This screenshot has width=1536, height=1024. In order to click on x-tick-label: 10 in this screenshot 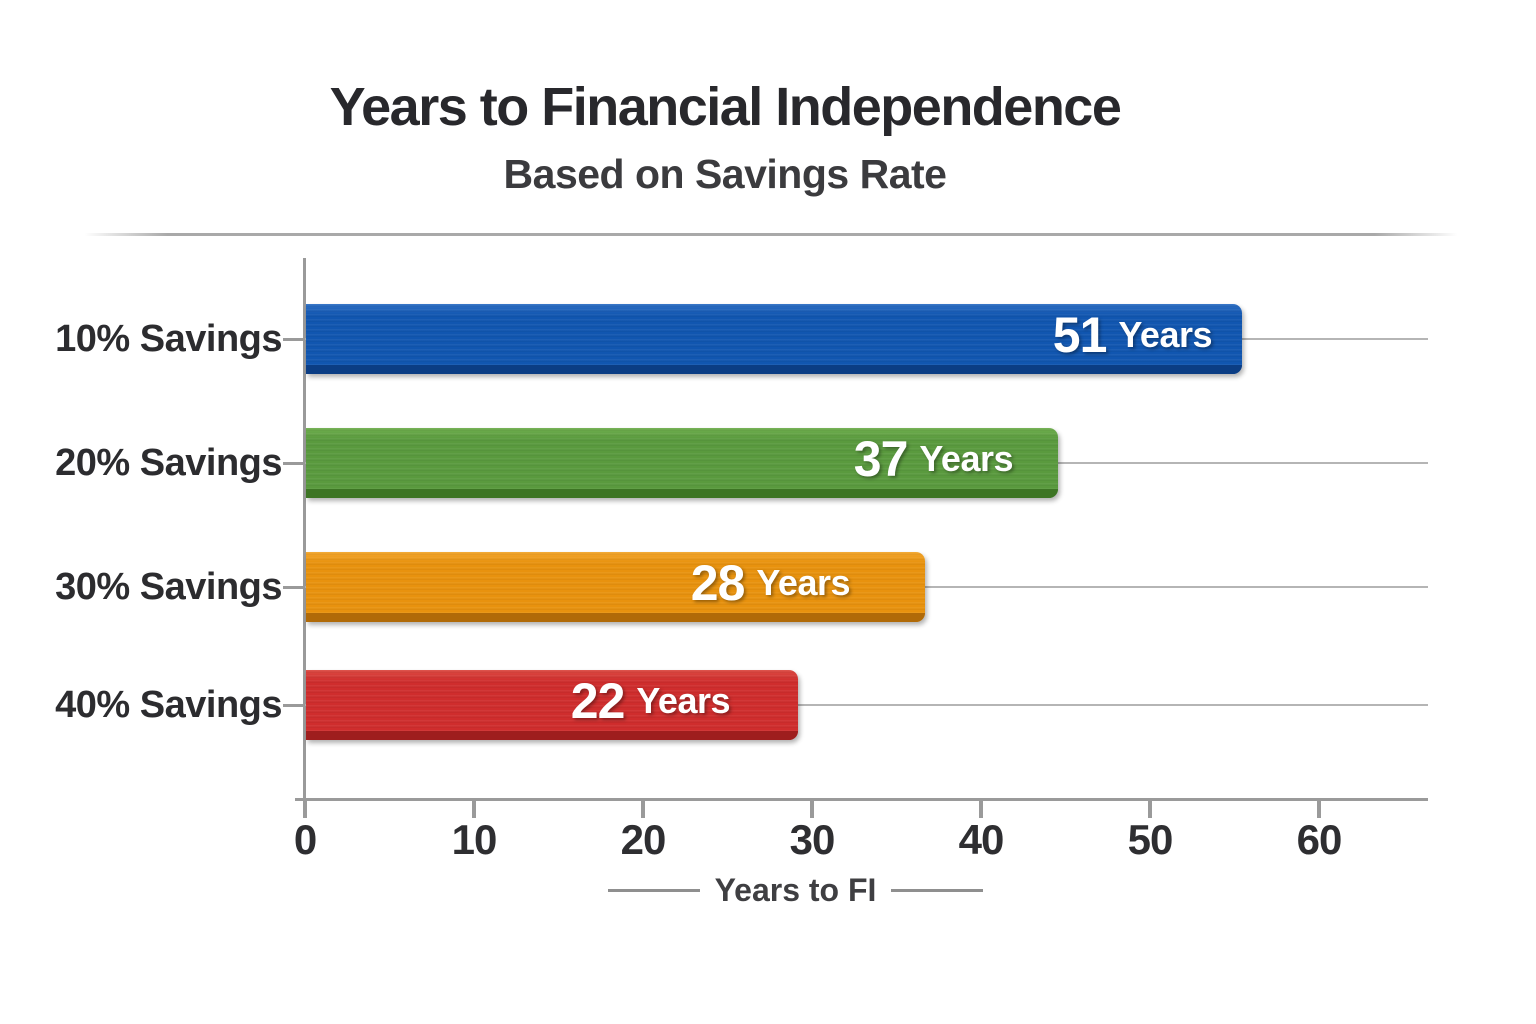, I will do `click(474, 839)`.